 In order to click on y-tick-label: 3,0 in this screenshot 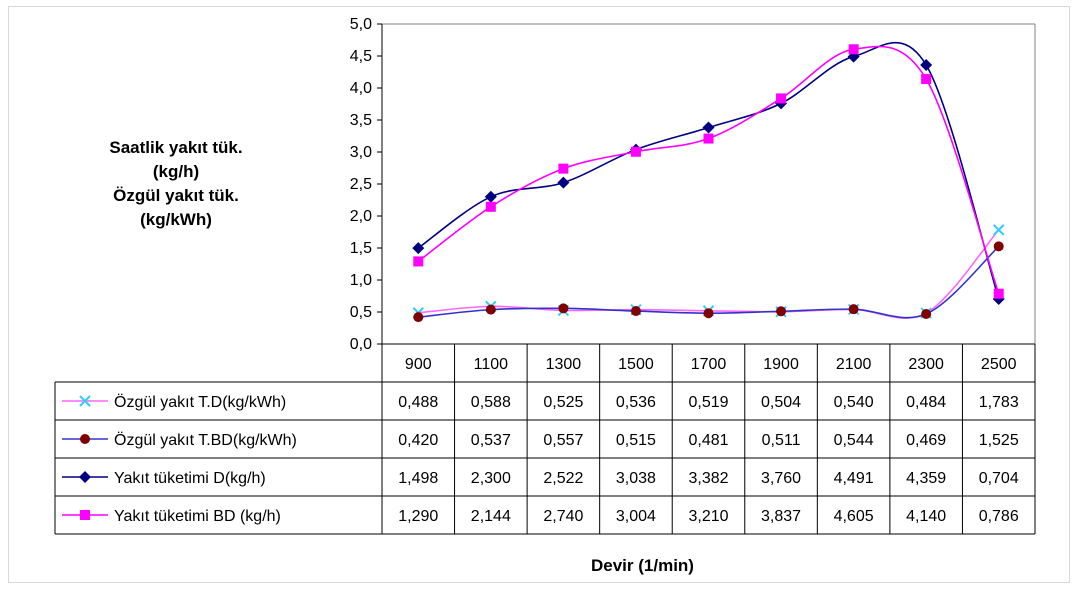, I will do `click(361, 152)`.